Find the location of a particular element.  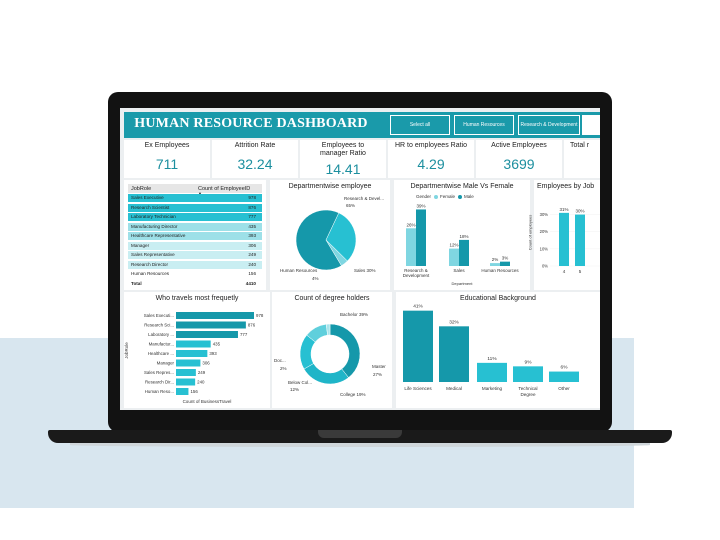

table-header: JobRole Count of EmployeeID ▼ is located at coordinates (195, 190).